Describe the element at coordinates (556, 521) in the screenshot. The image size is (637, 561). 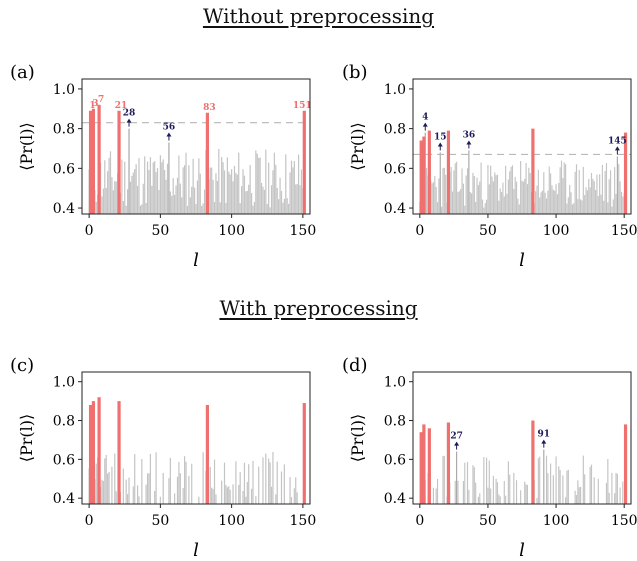
I see `x-tick-label: 100` at that location.